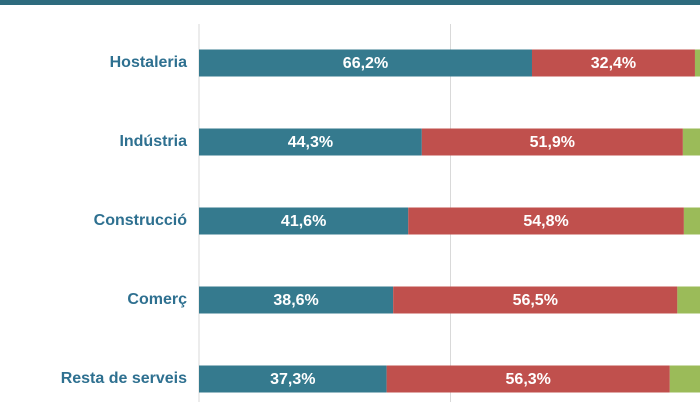  What do you see at coordinates (141, 220) in the screenshot?
I see `category-label: Construcció` at bounding box center [141, 220].